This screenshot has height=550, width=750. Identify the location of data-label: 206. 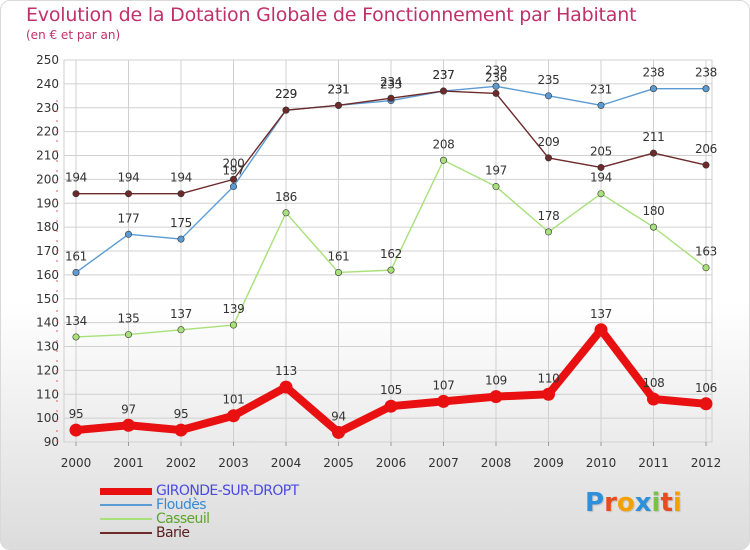
(706, 149).